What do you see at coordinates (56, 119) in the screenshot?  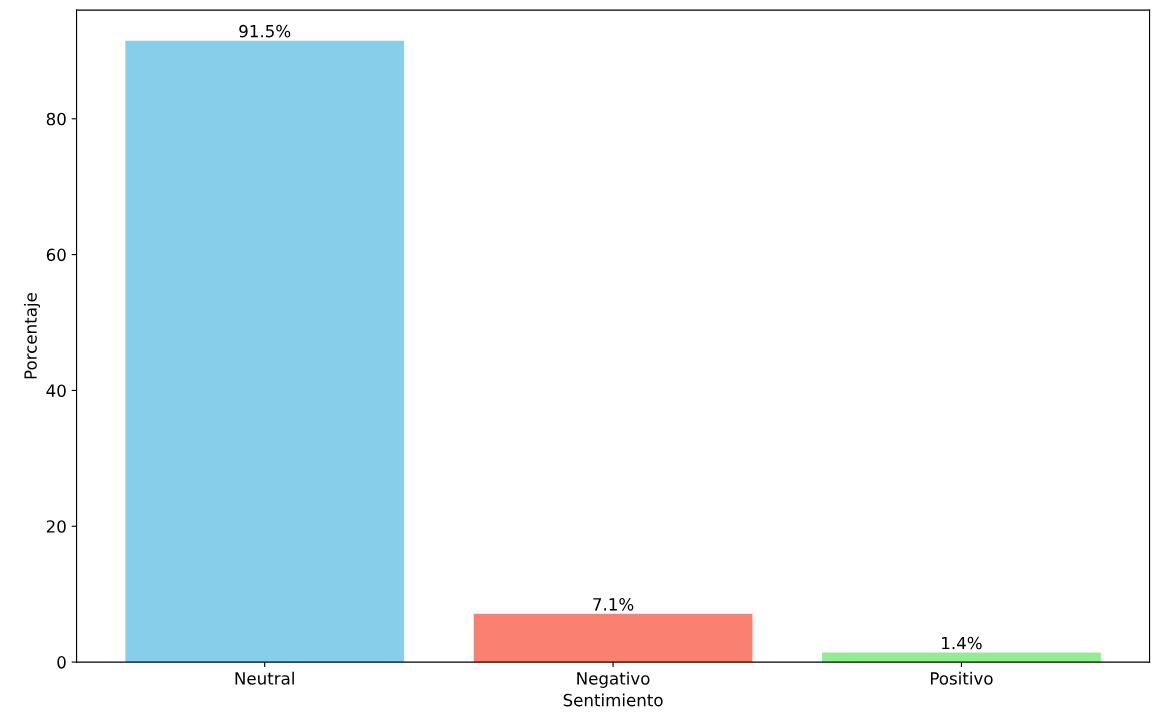 I see `y-tick-label: 80` at bounding box center [56, 119].